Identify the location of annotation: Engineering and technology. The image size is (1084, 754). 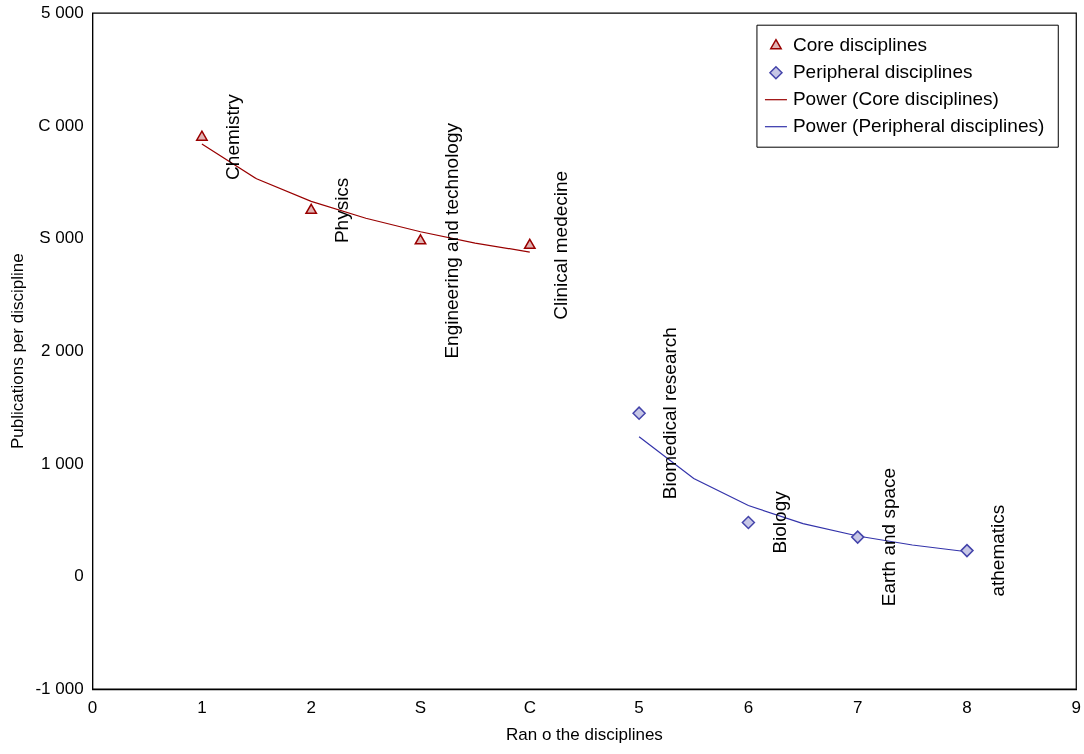
(451, 240).